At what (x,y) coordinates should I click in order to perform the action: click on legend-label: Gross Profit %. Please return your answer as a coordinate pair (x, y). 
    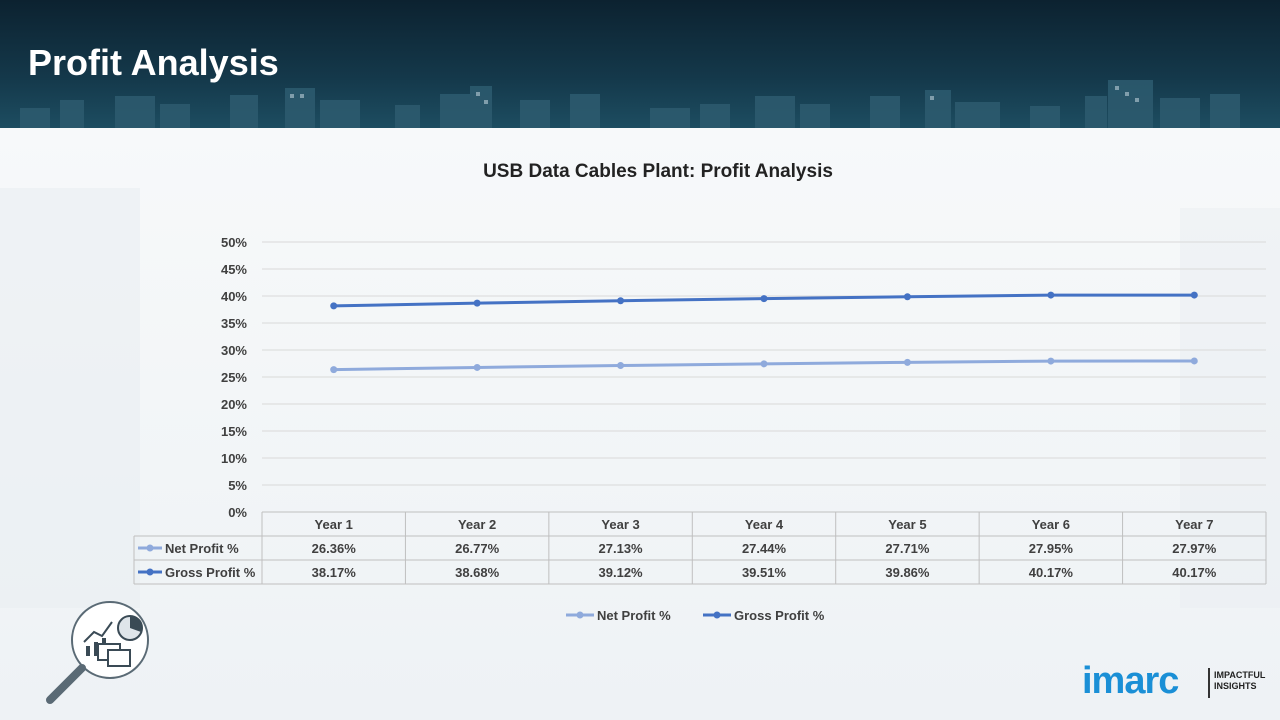
    Looking at the image, I should click on (779, 615).